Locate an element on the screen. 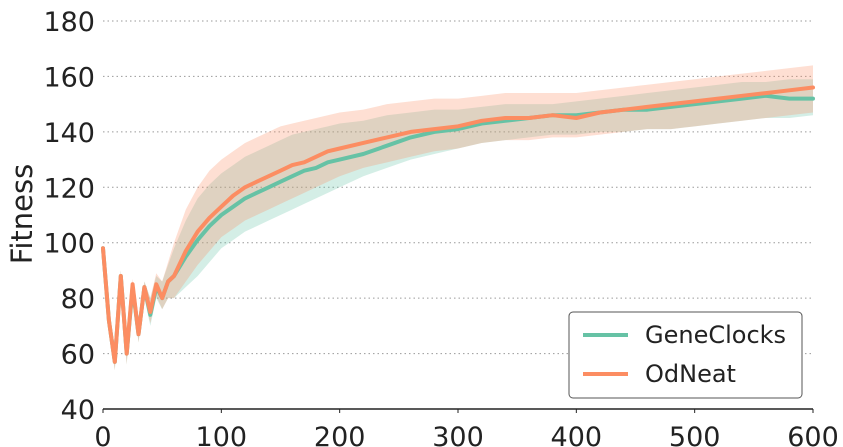 This screenshot has height=447, width=843. x-tick-label-400: 400 is located at coordinates (577, 434).